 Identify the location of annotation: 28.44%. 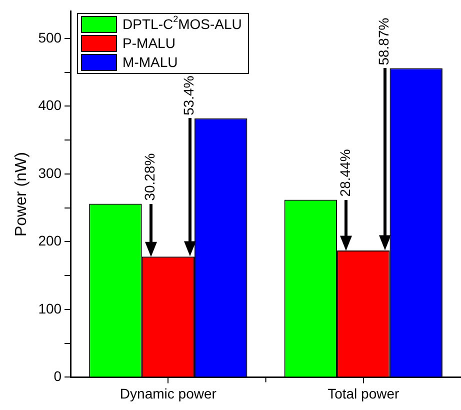
(344, 173).